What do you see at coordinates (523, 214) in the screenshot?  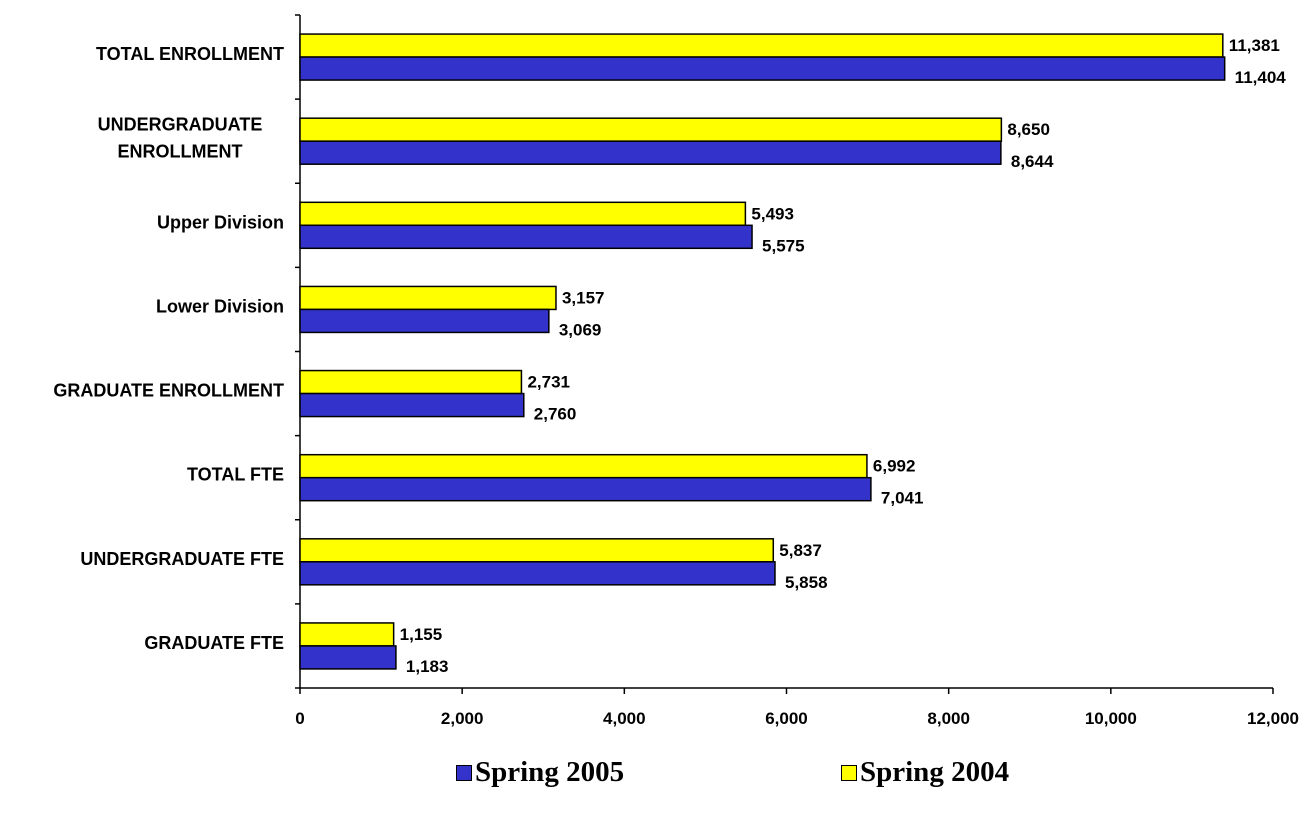 I see `bar-spring-2004-upper-division` at bounding box center [523, 214].